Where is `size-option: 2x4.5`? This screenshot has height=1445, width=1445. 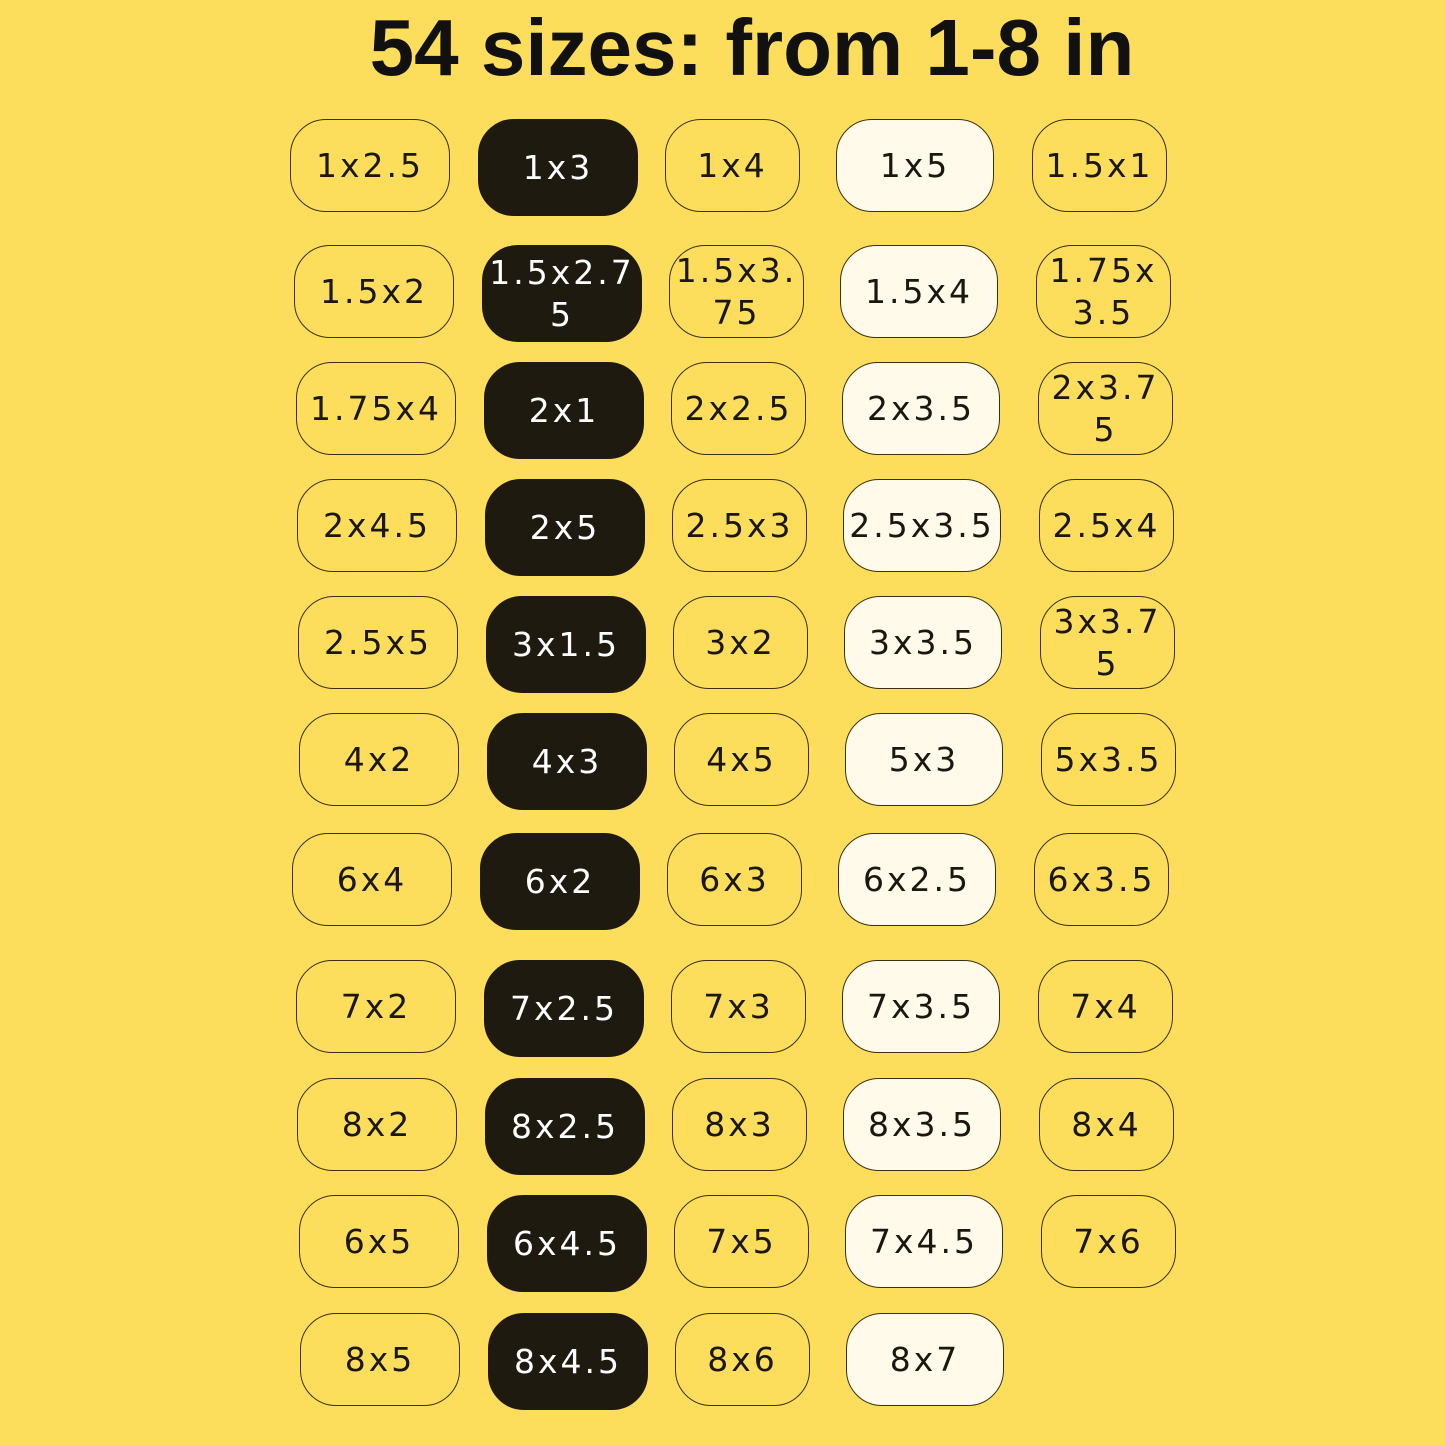
size-option: 2x4.5 is located at coordinates (377, 525).